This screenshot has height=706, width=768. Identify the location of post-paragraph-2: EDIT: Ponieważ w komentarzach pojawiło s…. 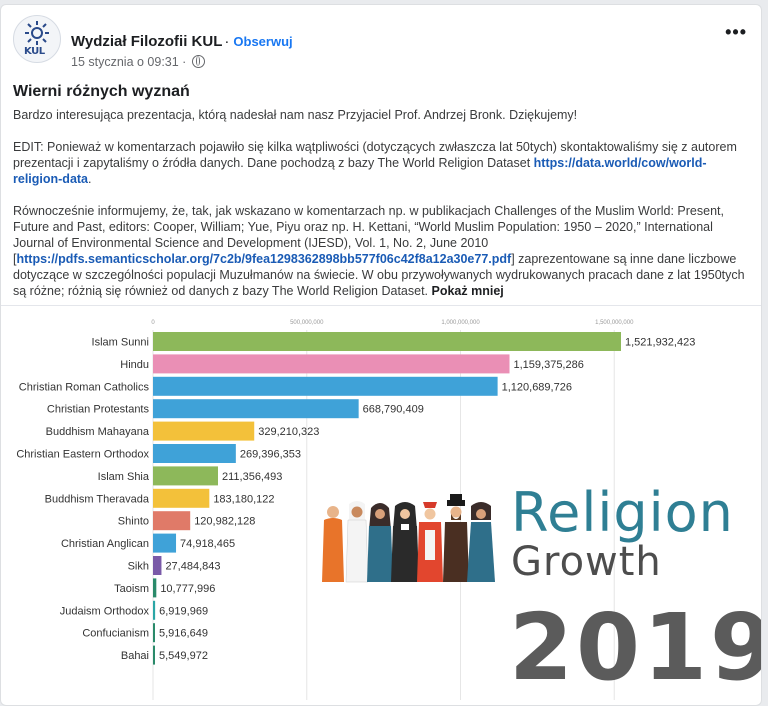
(382, 163).